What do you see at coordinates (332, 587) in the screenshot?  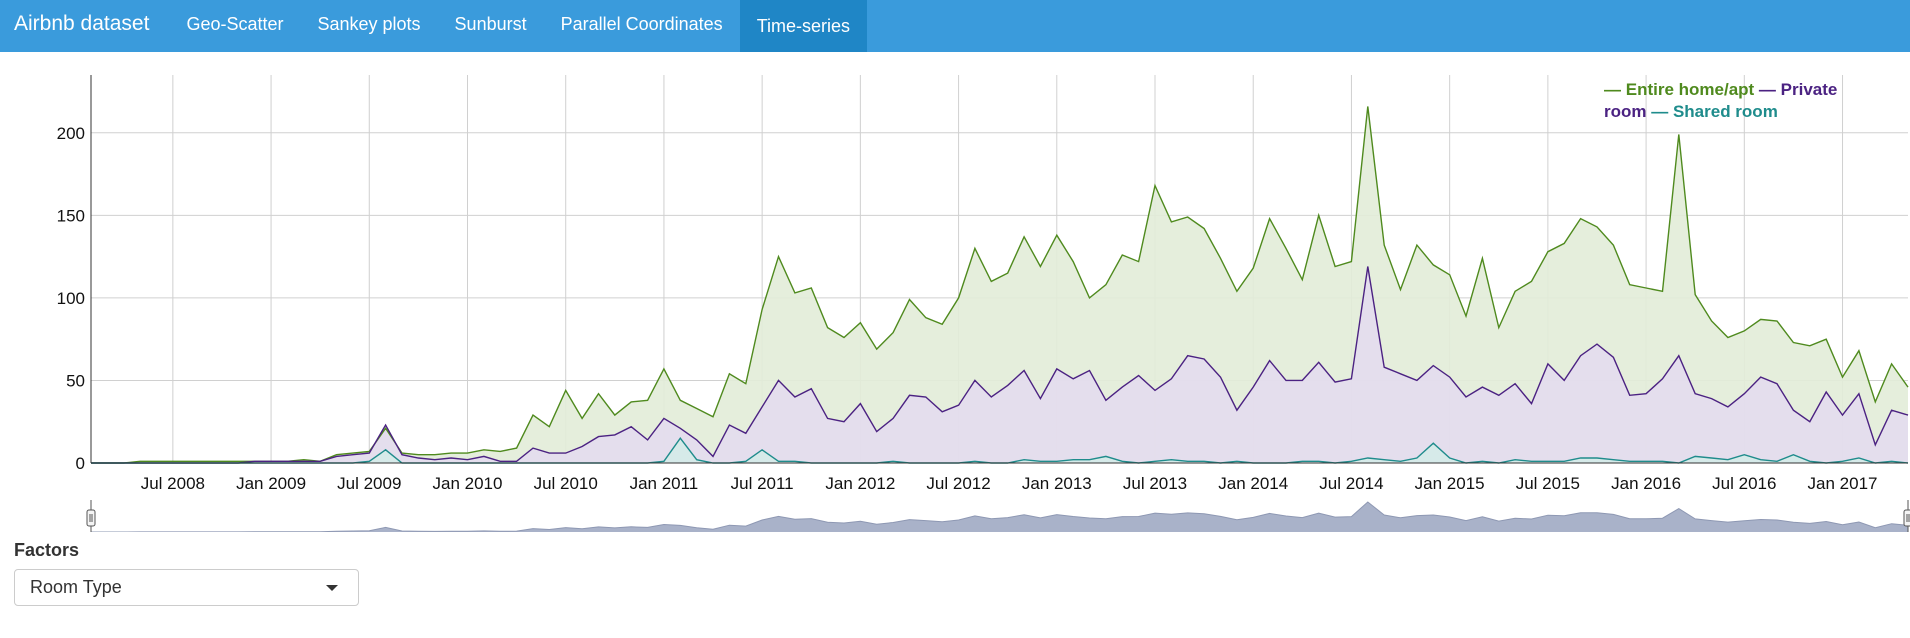 I see `chevron-down-icon` at bounding box center [332, 587].